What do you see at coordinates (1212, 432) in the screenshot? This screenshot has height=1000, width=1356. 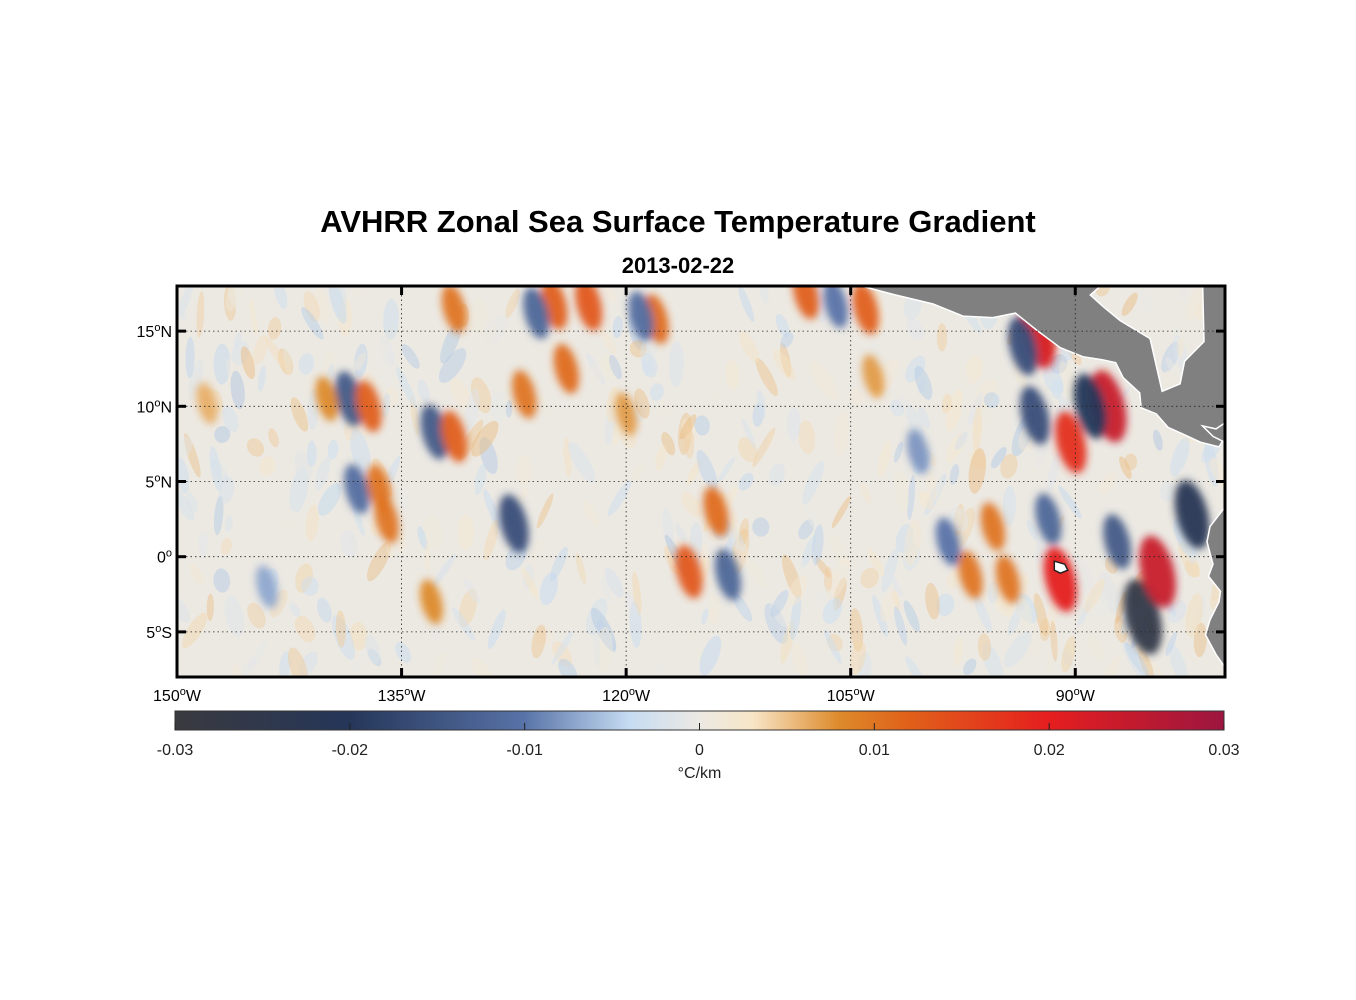 I see `land-south-america` at bounding box center [1212, 432].